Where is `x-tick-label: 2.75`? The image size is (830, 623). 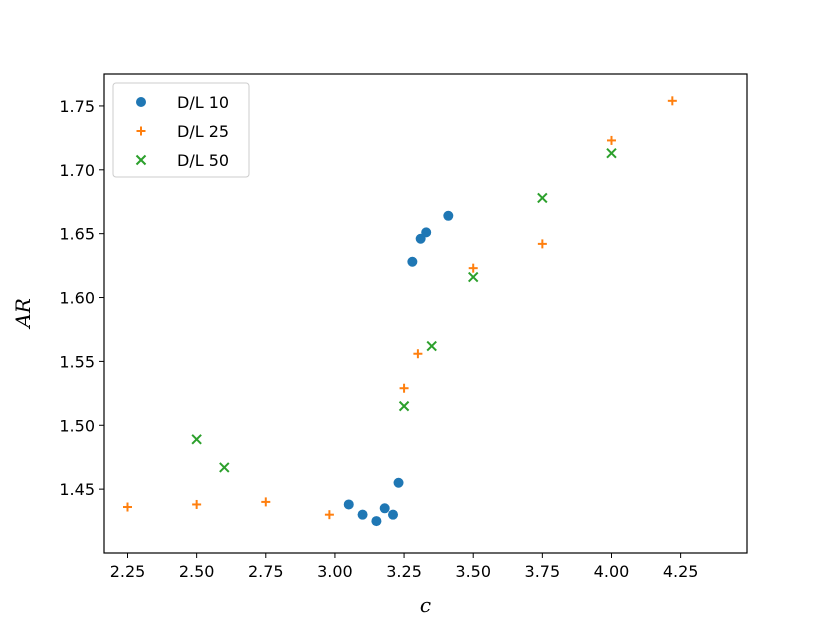
x-tick-label: 2.75 is located at coordinates (266, 571).